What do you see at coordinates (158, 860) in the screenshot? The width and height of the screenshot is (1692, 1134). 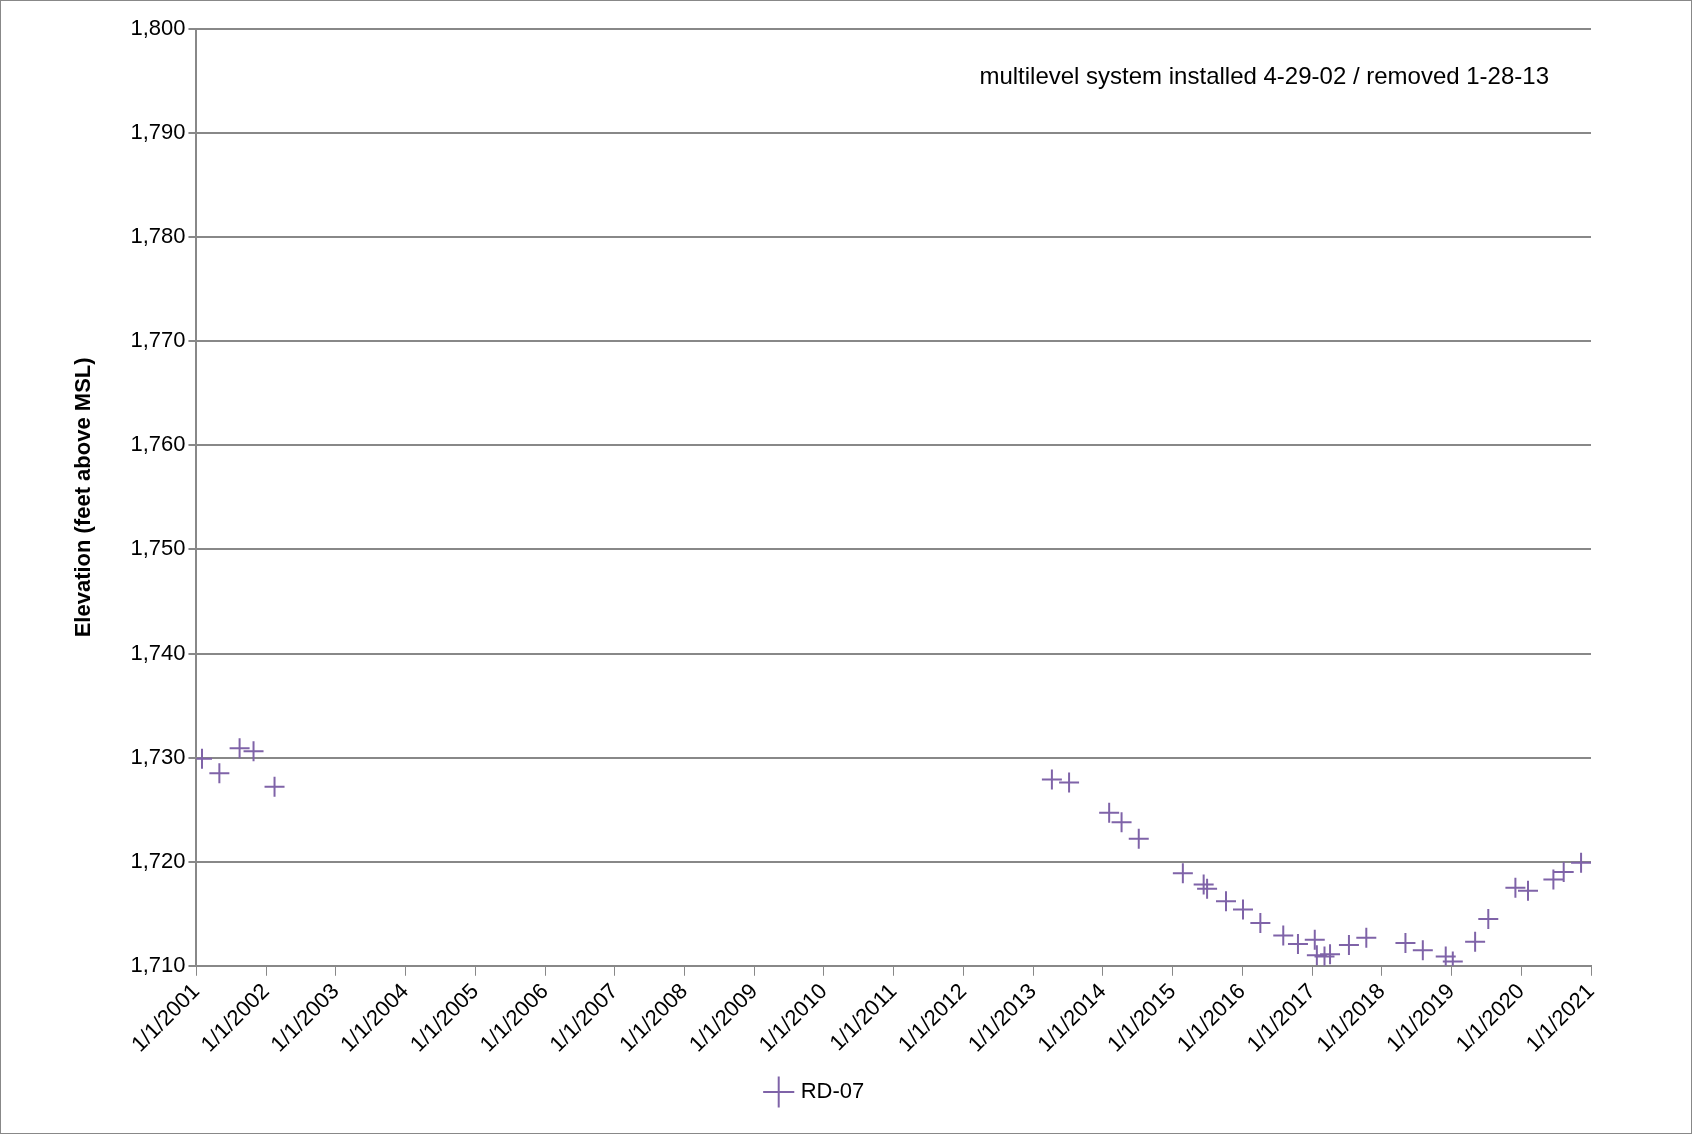 I see `y-tick-label: 1,720` at bounding box center [158, 860].